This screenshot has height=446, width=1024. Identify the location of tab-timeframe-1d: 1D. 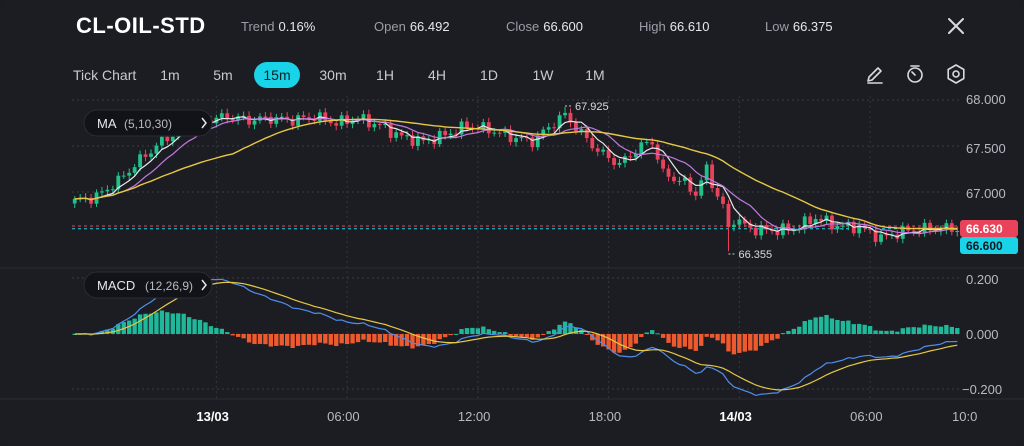
(489, 75).